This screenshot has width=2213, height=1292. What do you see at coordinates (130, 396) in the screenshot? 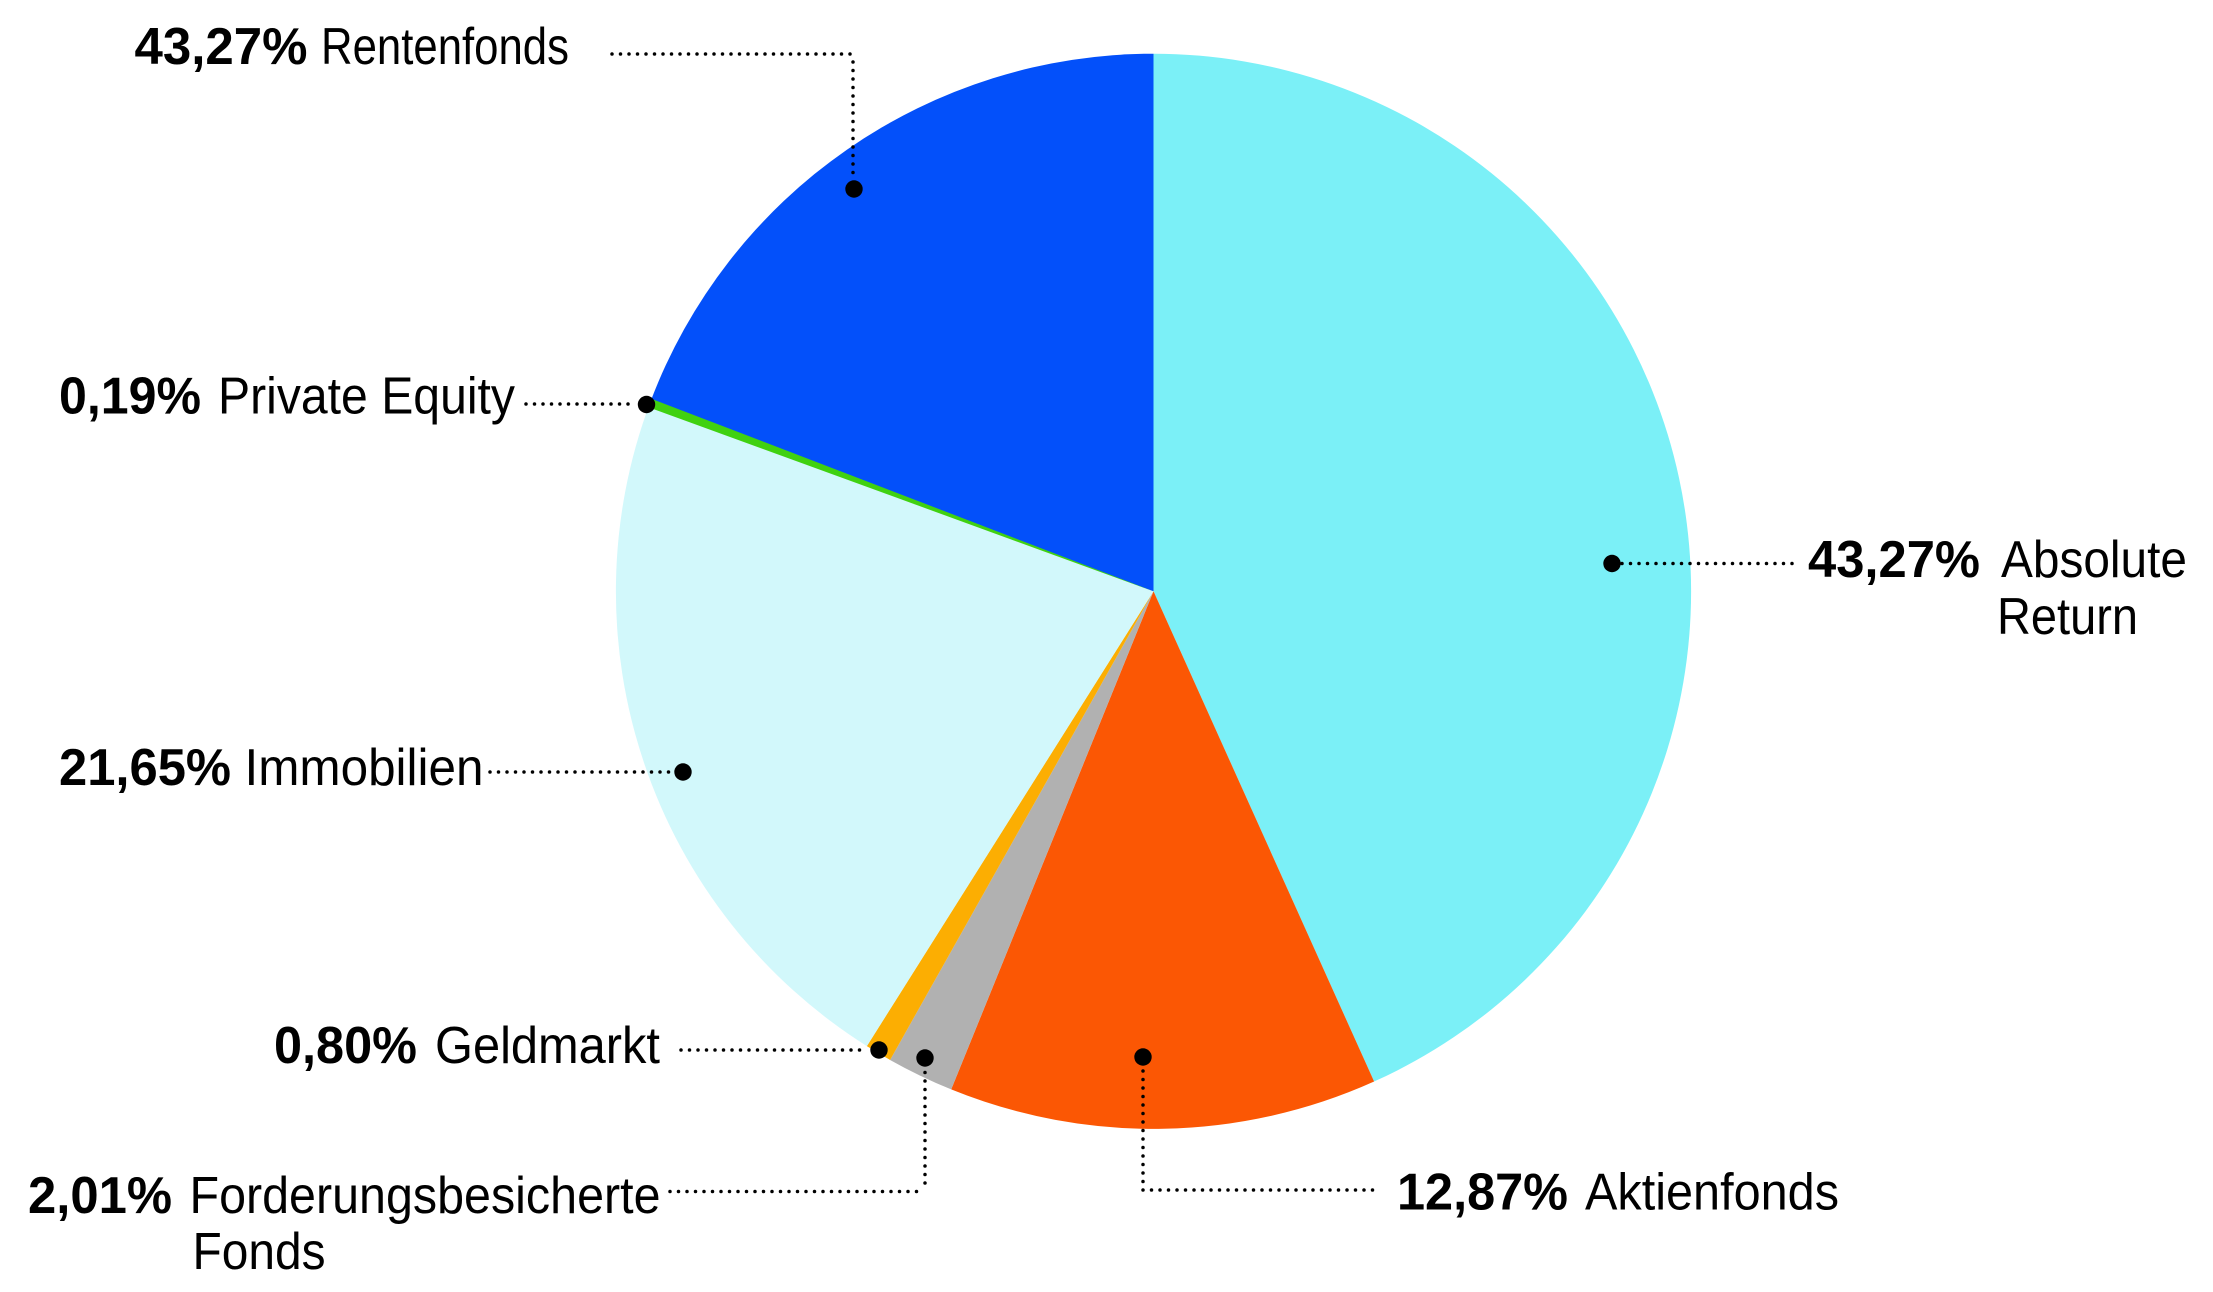
I see `svg-text: 0,19%` at bounding box center [130, 396].